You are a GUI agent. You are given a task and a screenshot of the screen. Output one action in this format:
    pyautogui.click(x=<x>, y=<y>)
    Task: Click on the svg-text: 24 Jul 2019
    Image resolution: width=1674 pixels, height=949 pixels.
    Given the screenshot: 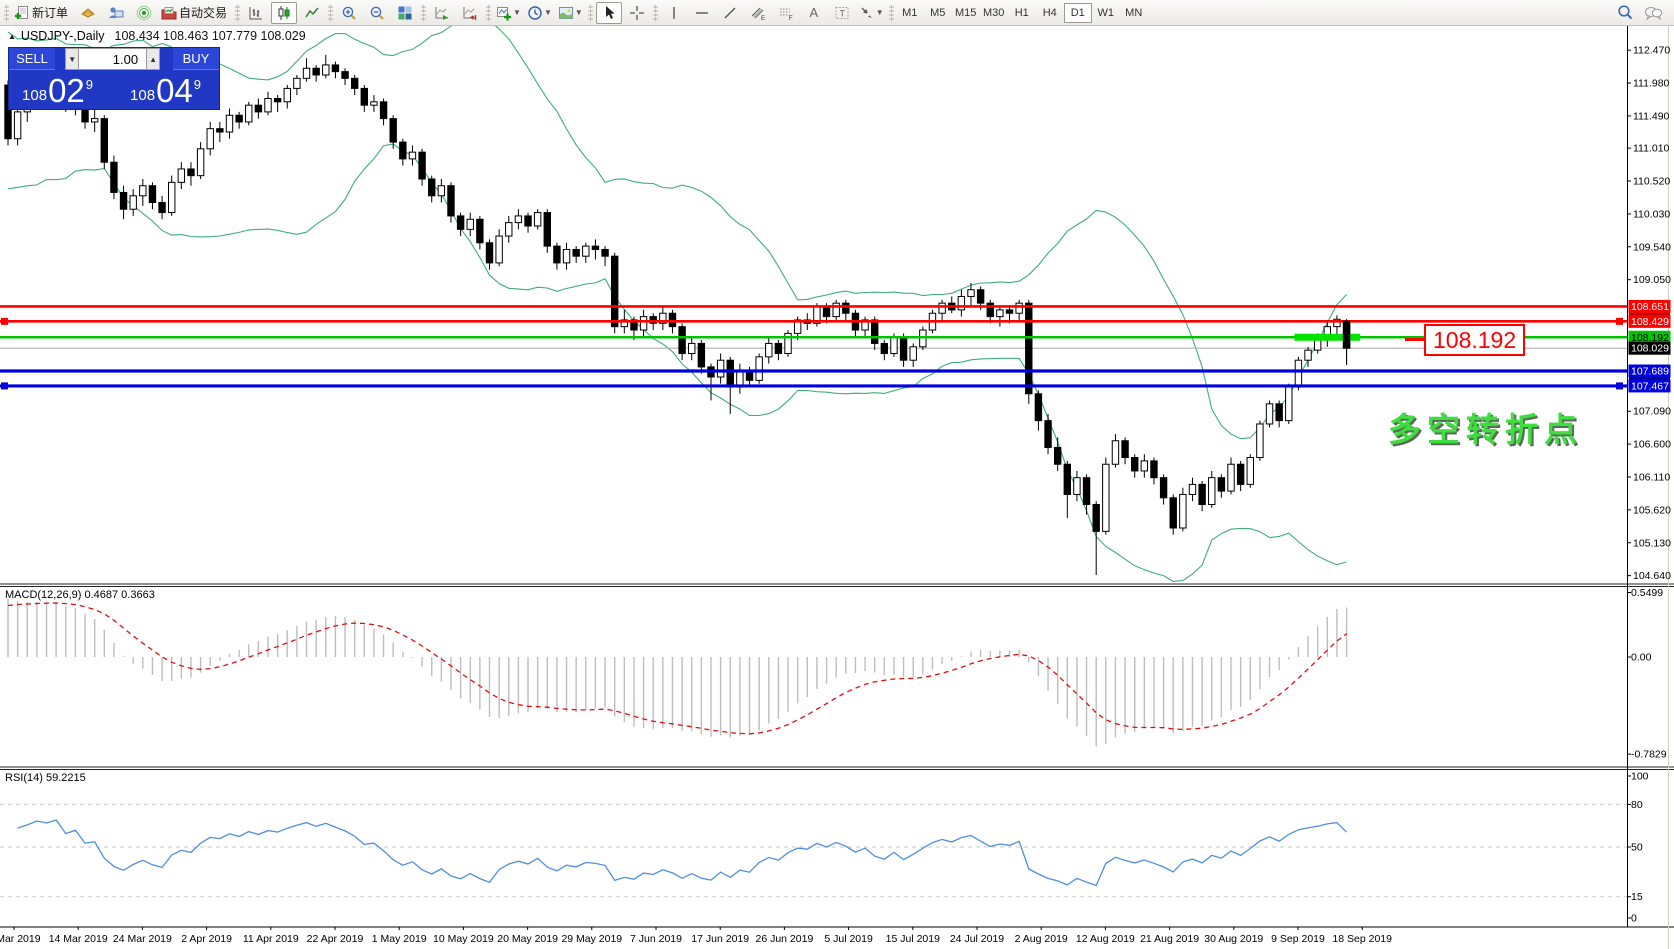 What is the action you would take?
    pyautogui.click(x=977, y=939)
    